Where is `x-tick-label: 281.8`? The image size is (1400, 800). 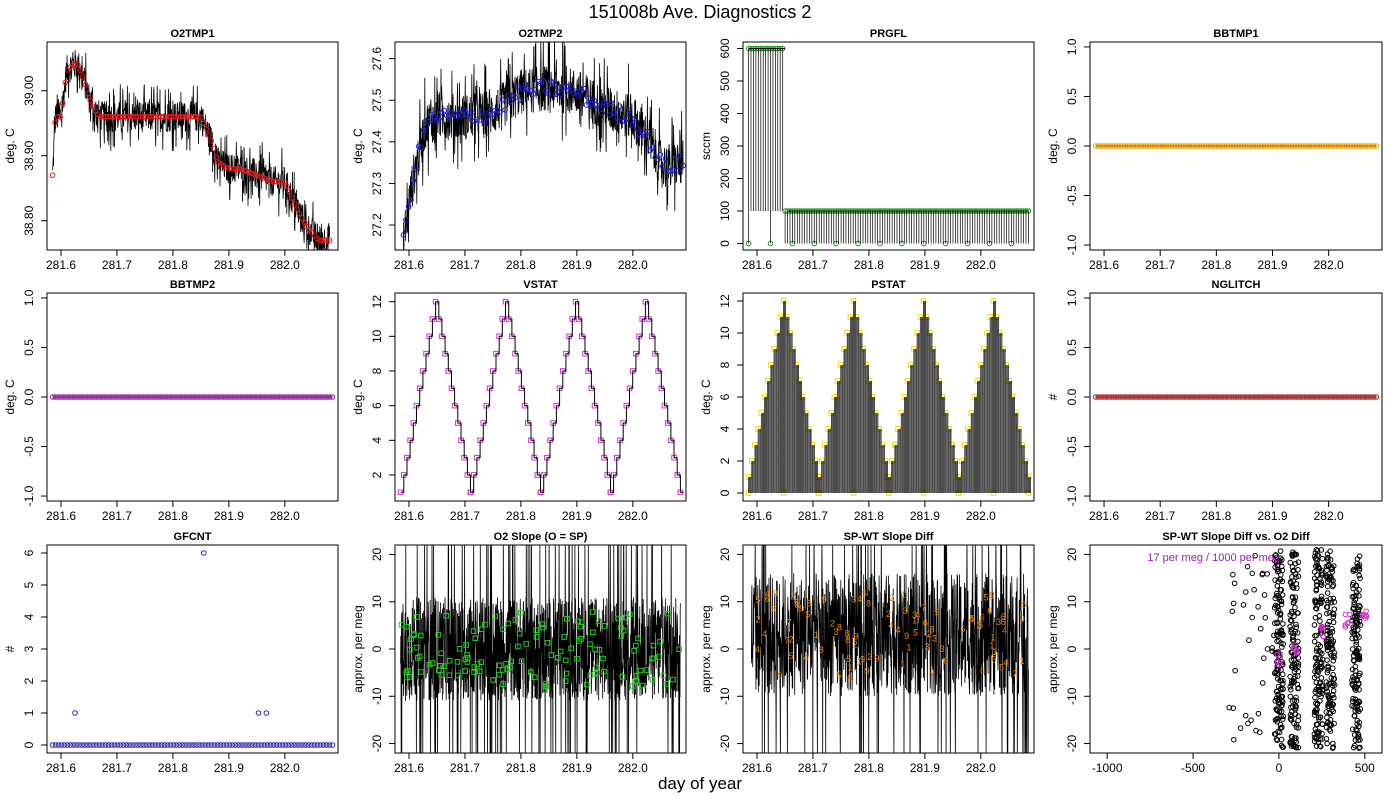 x-tick-label: 281.8 is located at coordinates (173, 768).